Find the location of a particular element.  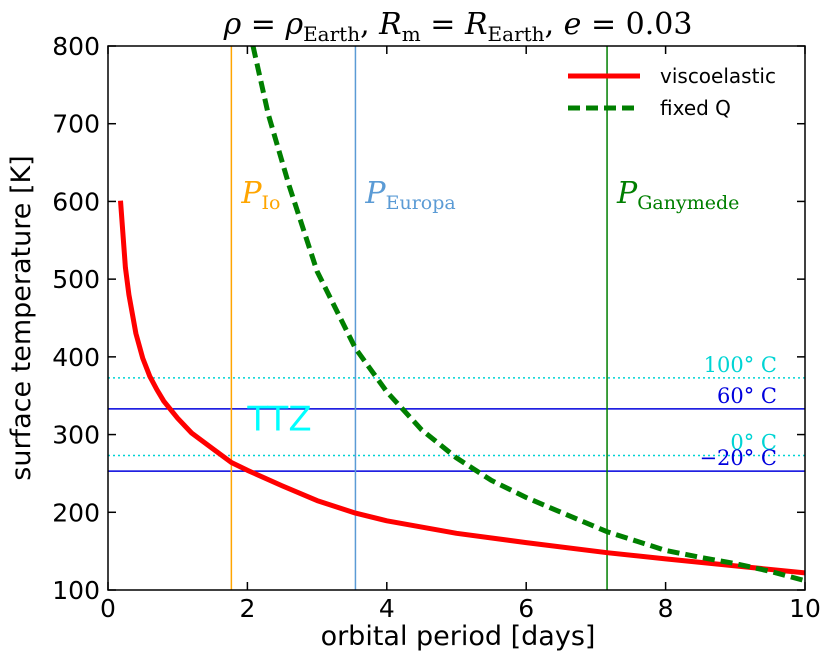

title-R2: R is located at coordinates (476, 24).